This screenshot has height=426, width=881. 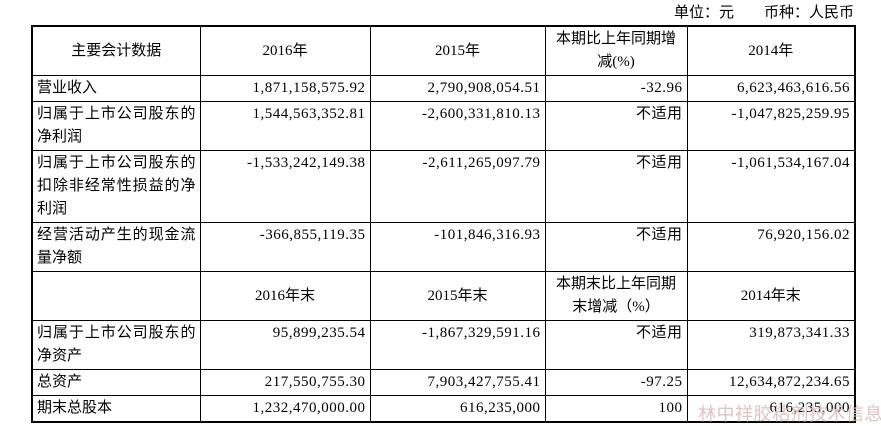 What do you see at coordinates (116, 186) in the screenshot?
I see `row-label: 归属于上市公司股东的扣除非经常性损益的净利润` at bounding box center [116, 186].